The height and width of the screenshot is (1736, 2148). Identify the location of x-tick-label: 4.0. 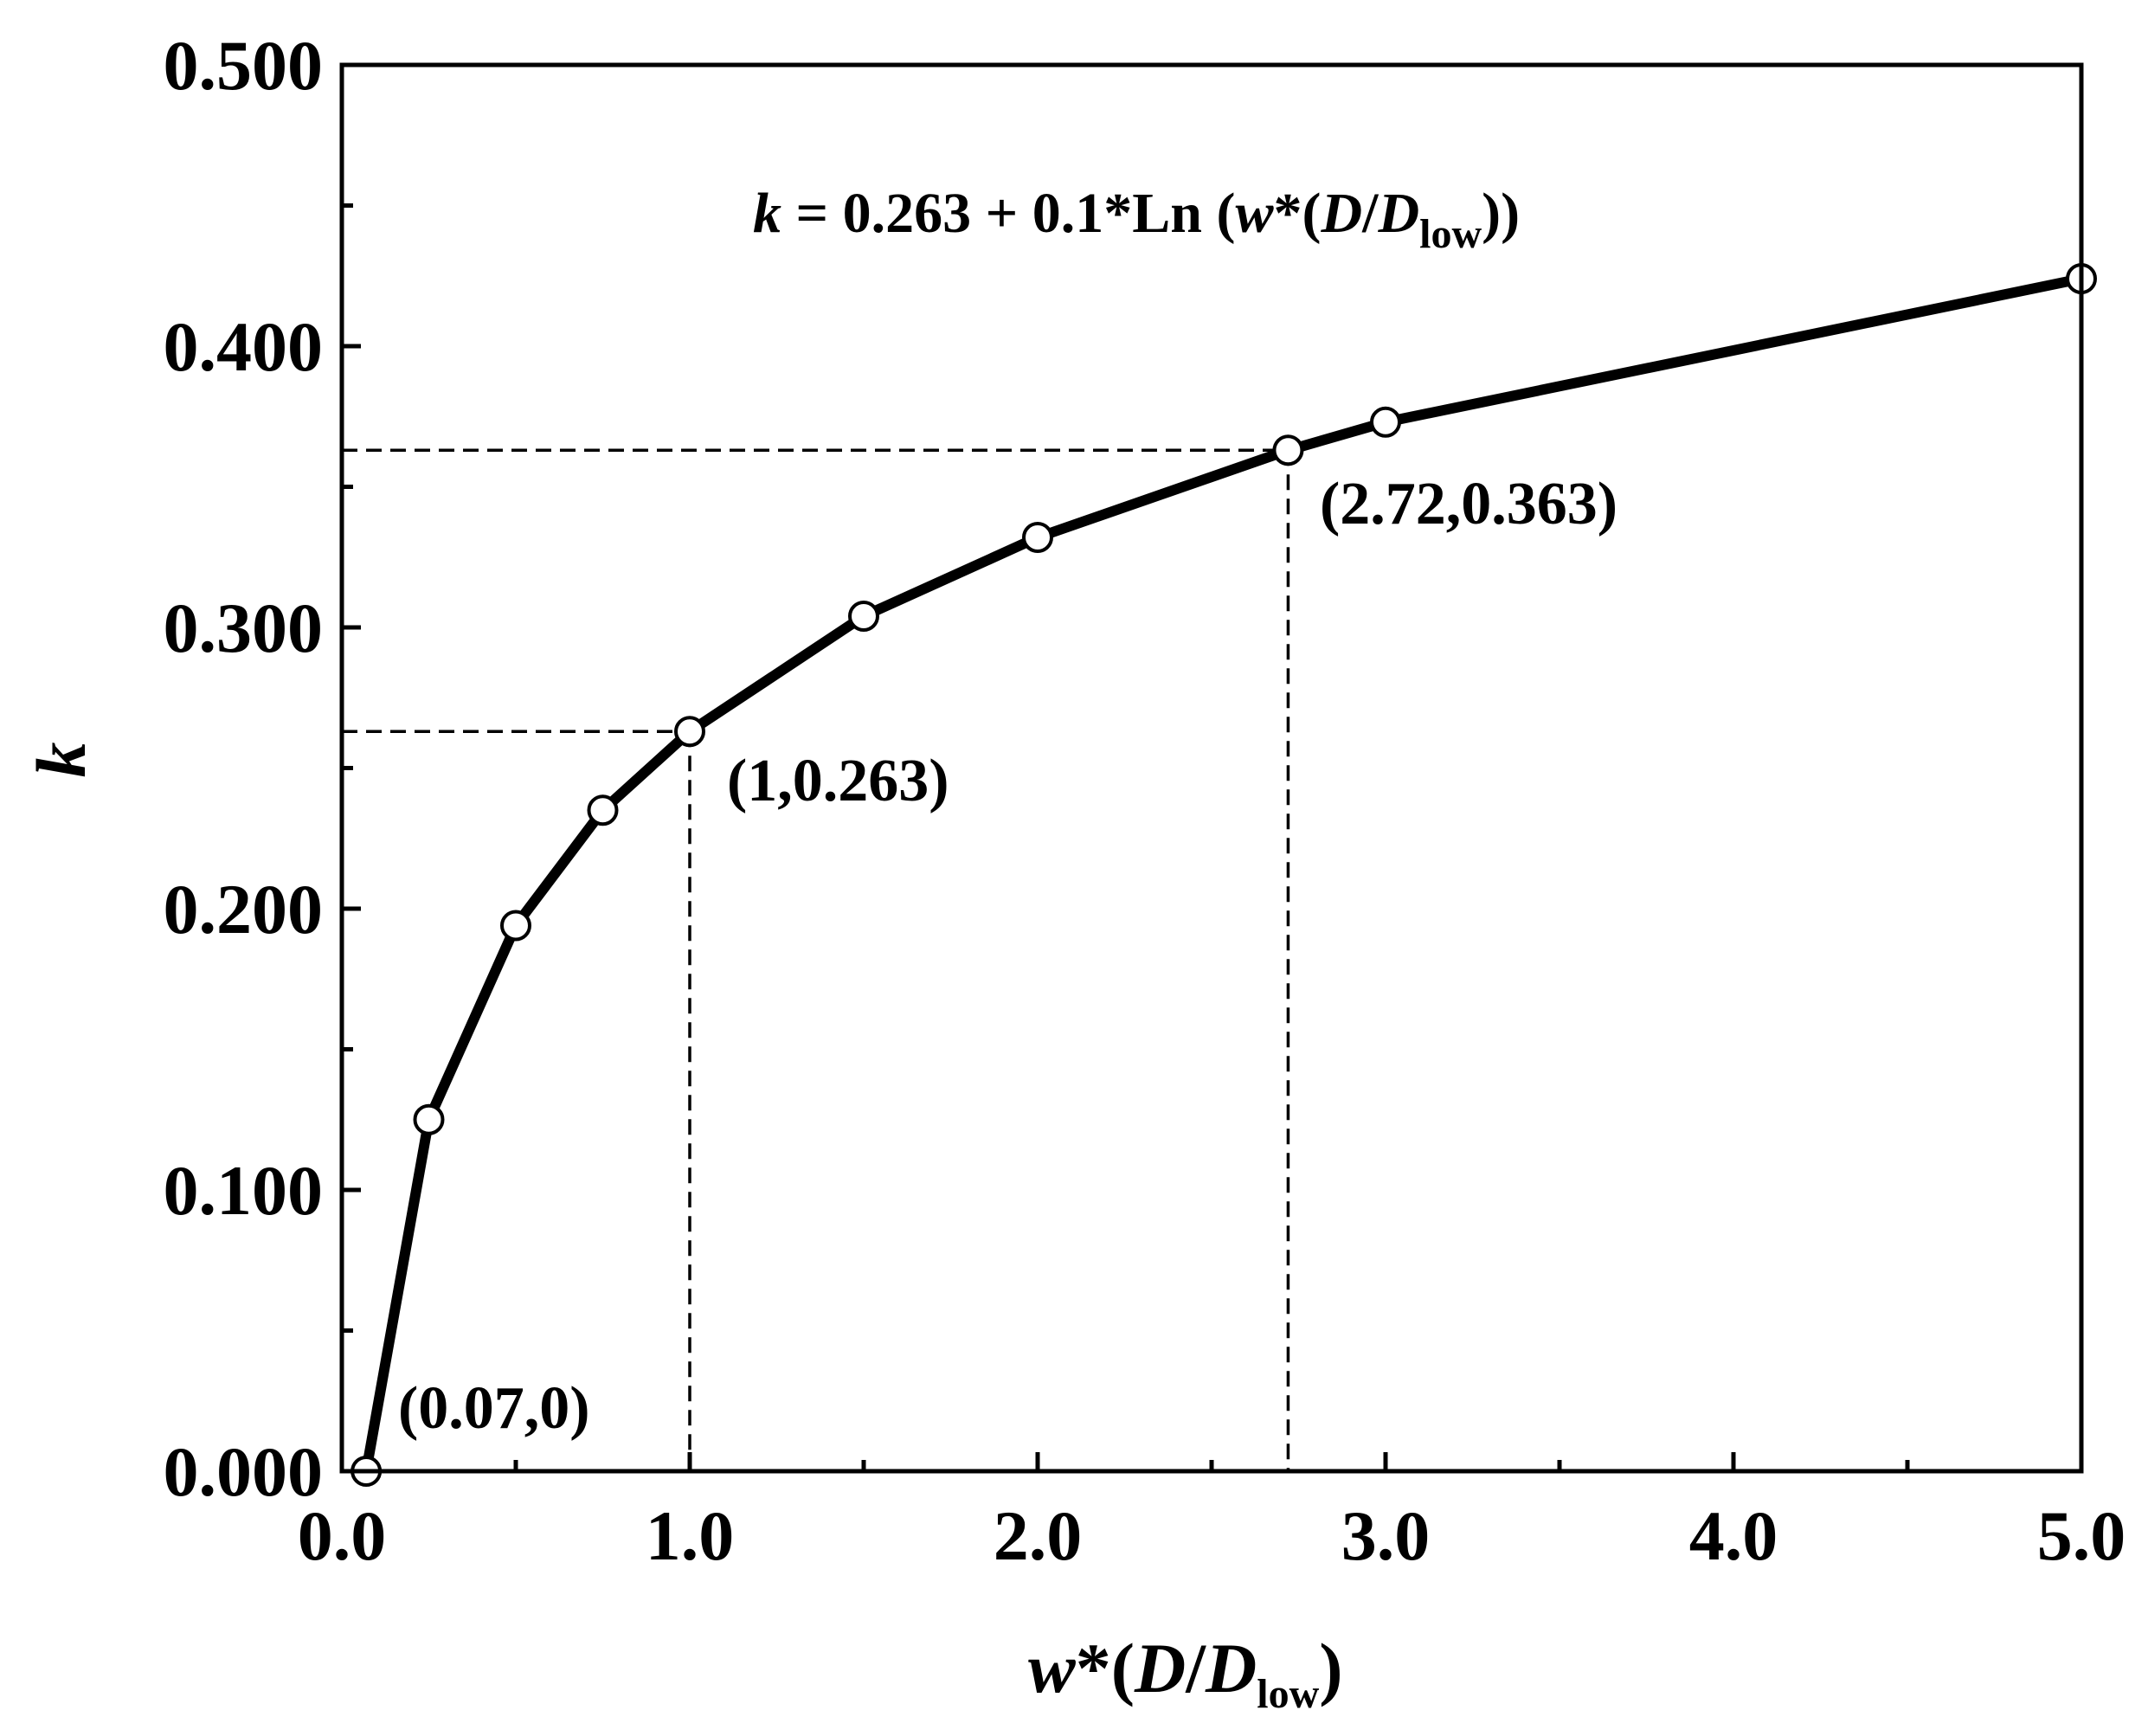
(1733, 1535).